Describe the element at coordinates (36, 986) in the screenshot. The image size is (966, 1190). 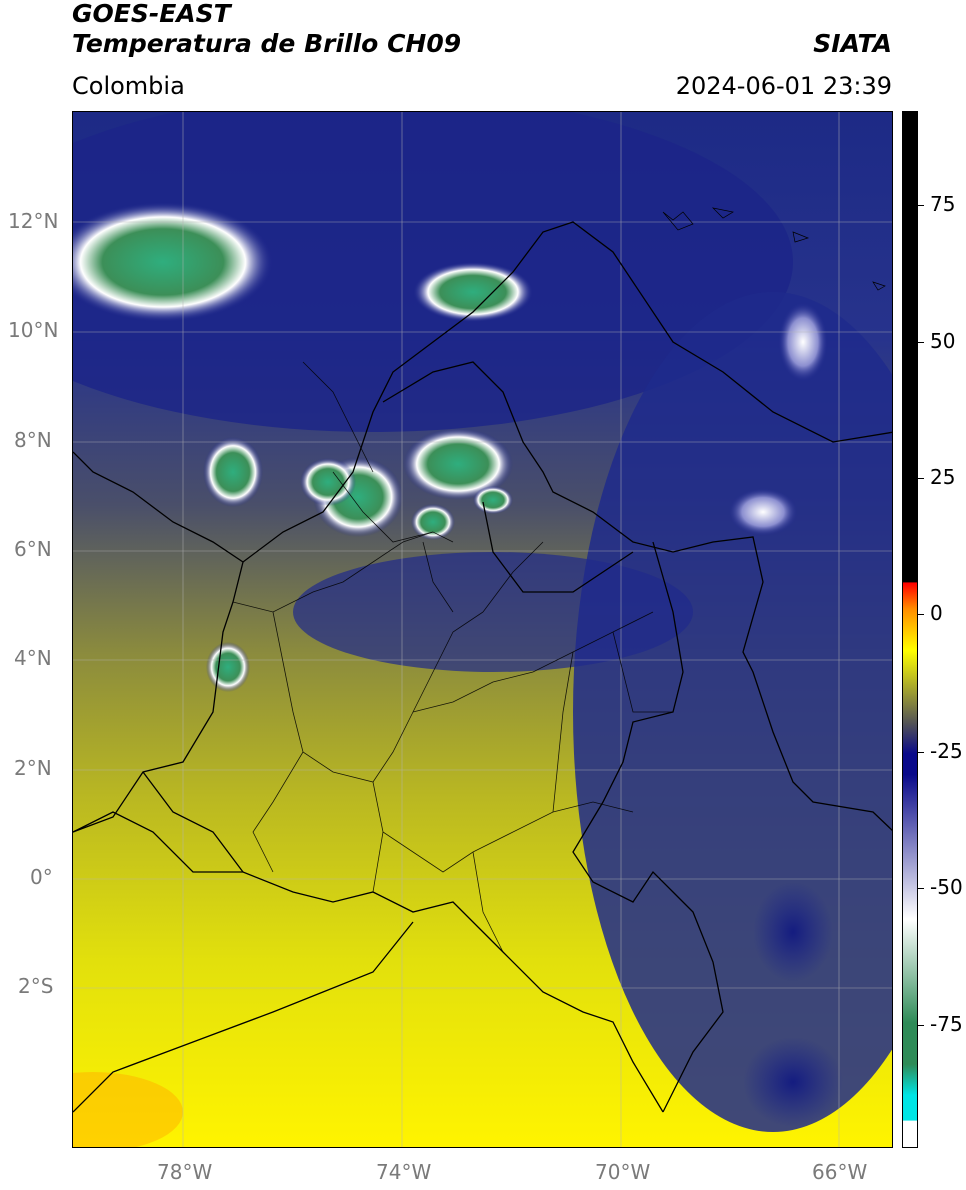
I see `lat-label: 2°S` at that location.